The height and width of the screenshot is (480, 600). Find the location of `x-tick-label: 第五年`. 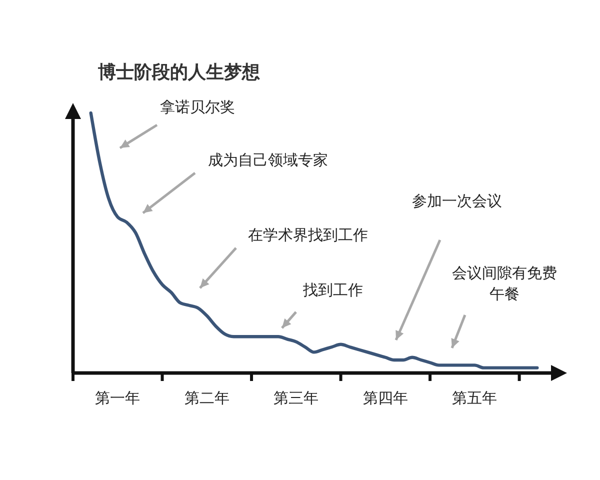

x-tick-label: 第五年 is located at coordinates (475, 398).